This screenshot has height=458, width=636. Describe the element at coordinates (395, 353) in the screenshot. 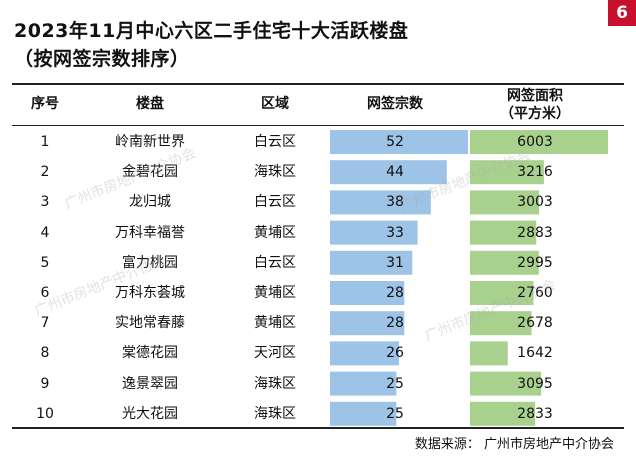

I see `cell-count: 26` at that location.